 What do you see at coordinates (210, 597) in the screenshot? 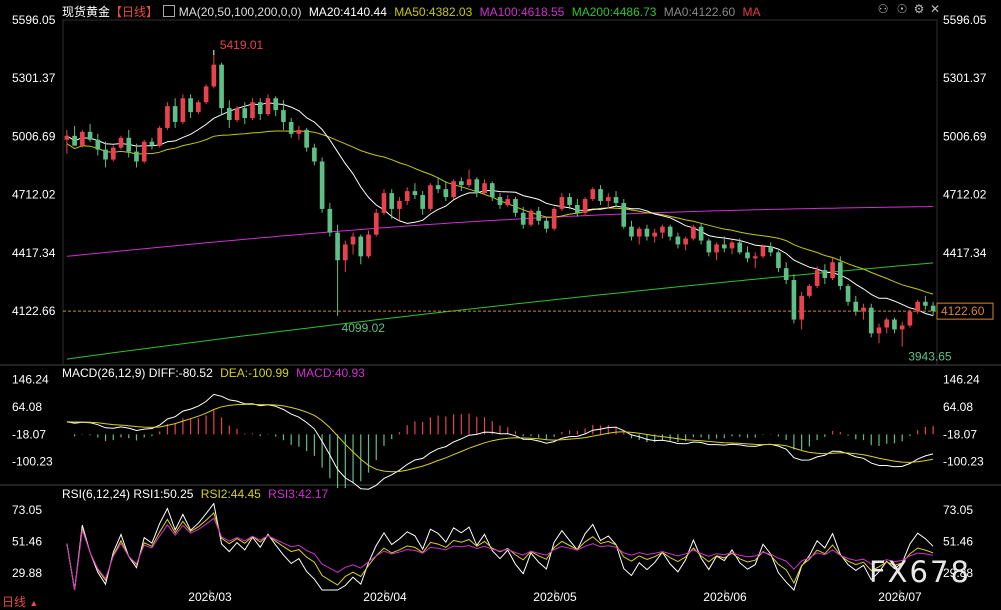
I see `x-axis-label: 2026/03` at bounding box center [210, 597].